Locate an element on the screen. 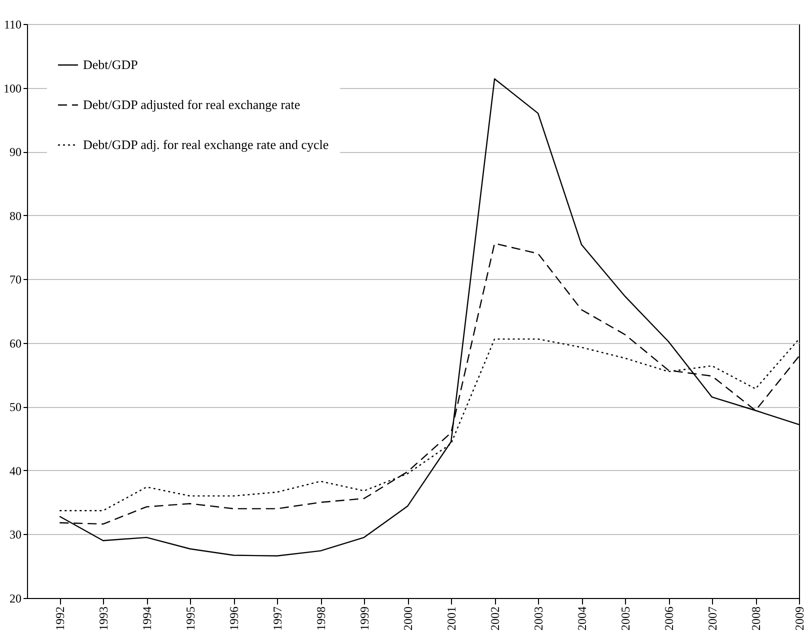  x-tick-label: 2008 is located at coordinates (756, 618).